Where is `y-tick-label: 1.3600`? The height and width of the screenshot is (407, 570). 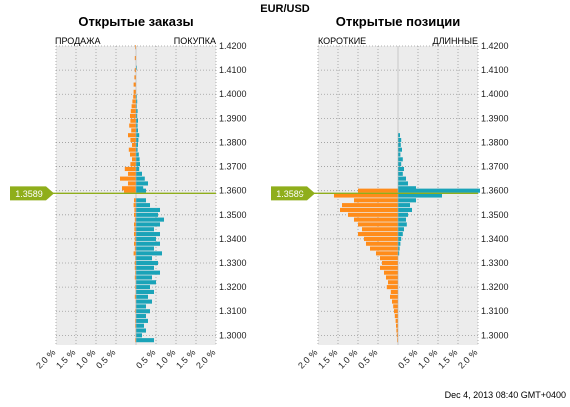
y-tick-label: 1.3600 is located at coordinates (233, 191).